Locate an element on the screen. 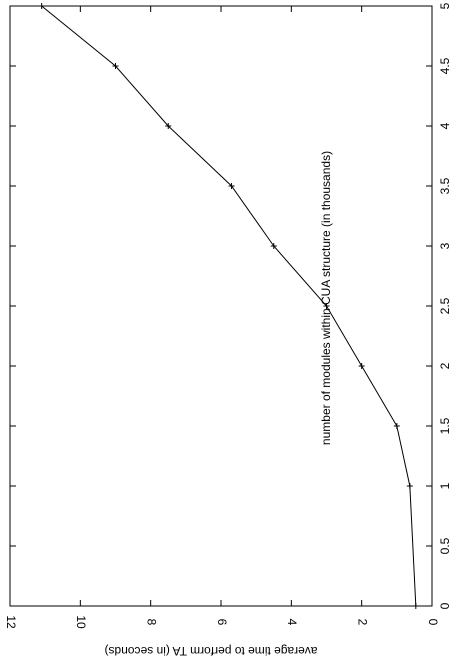  x-tick-label: 1 is located at coordinates (445, 485).